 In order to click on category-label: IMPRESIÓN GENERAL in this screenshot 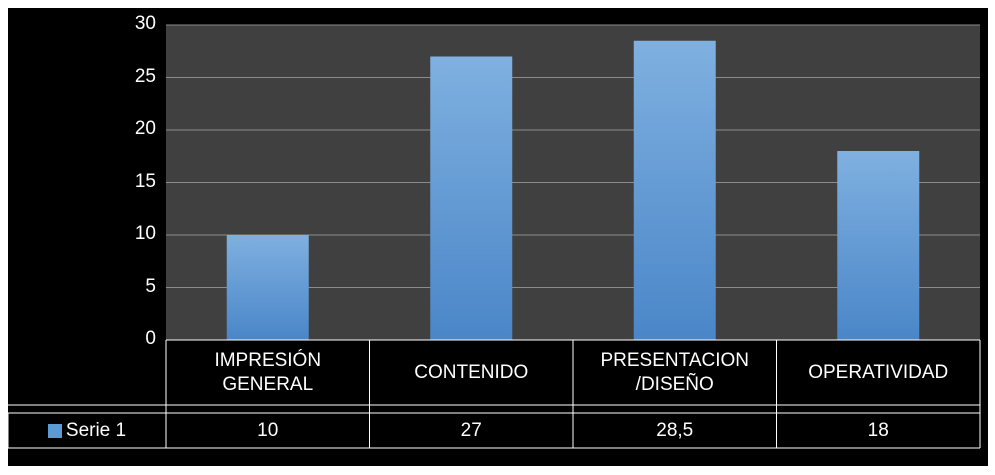, I will do `click(268, 372)`.